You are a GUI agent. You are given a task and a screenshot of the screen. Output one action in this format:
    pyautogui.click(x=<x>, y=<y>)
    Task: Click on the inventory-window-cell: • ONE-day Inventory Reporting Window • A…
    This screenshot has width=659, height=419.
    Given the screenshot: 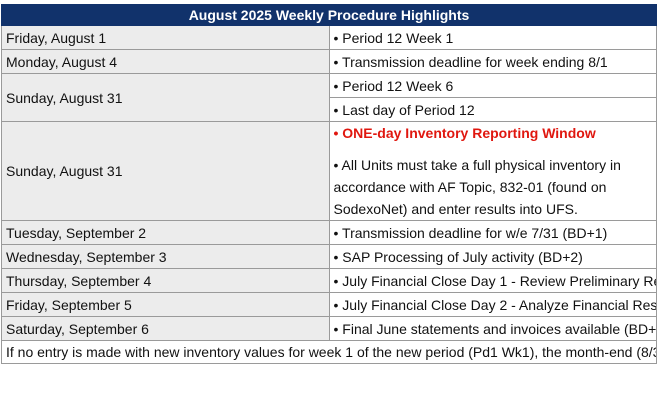 What is the action you would take?
    pyautogui.click(x=492, y=171)
    